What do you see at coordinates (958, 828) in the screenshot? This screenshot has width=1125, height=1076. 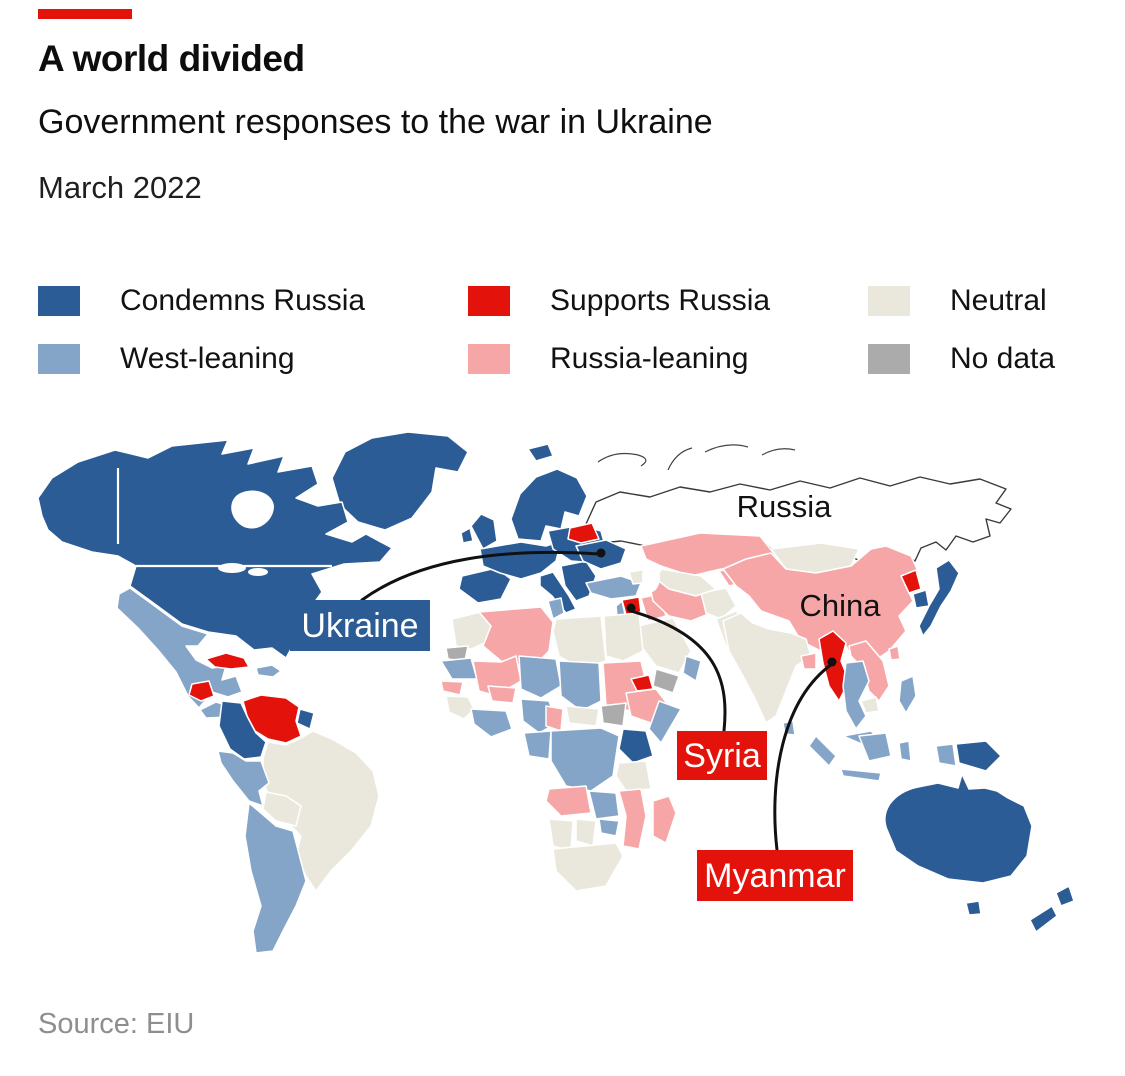 I see `region-australia` at bounding box center [958, 828].